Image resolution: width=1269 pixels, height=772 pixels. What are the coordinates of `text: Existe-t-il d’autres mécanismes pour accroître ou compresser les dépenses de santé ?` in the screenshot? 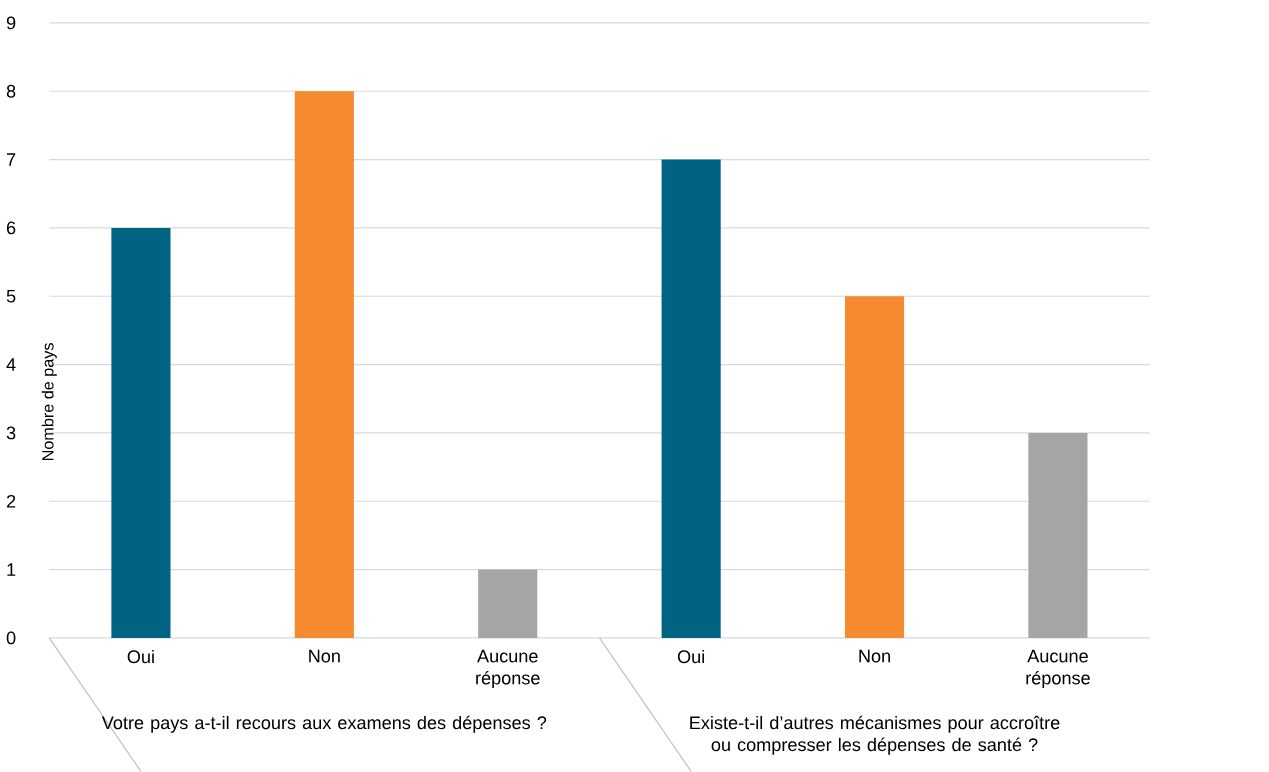 It's located at (875, 735).